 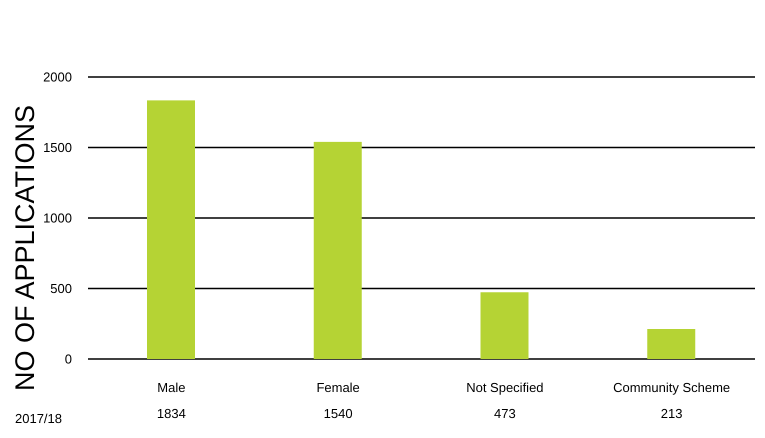 I want to click on data-label: 213, so click(x=671, y=414).